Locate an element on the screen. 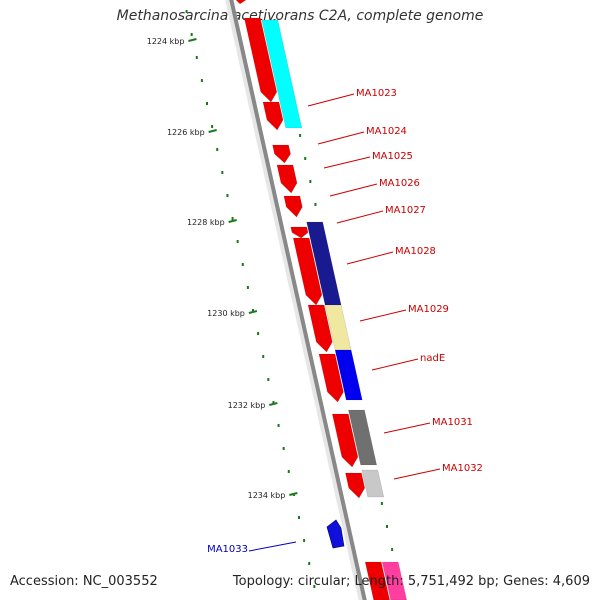 The height and width of the screenshot is (600, 600). gene-label: MA1027 is located at coordinates (405, 210).